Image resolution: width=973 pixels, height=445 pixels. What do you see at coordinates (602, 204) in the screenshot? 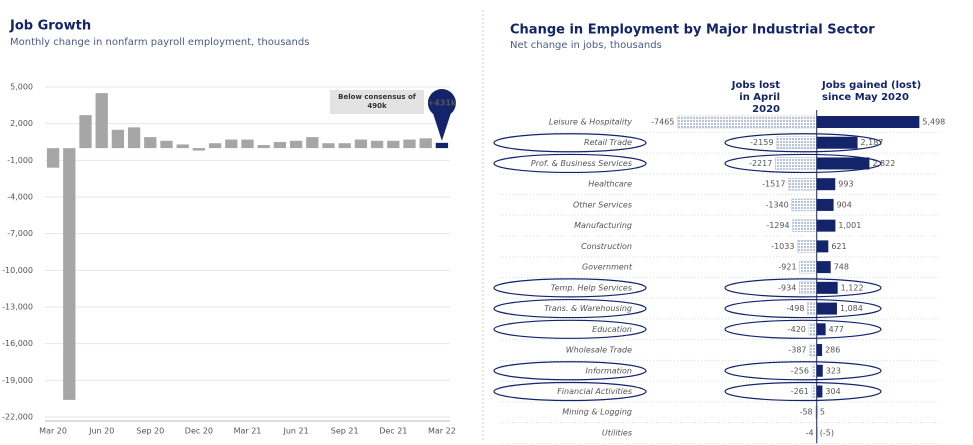
I see `category-label: Other Services` at bounding box center [602, 204].